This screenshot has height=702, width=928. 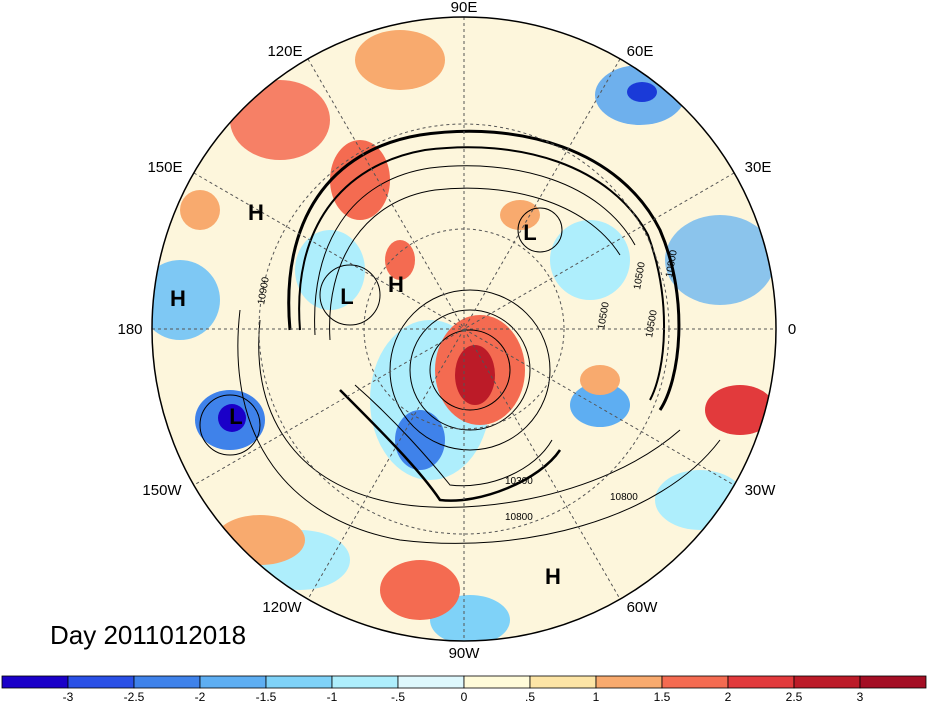 I want to click on lon-label-150e: 150E, so click(x=164, y=167).